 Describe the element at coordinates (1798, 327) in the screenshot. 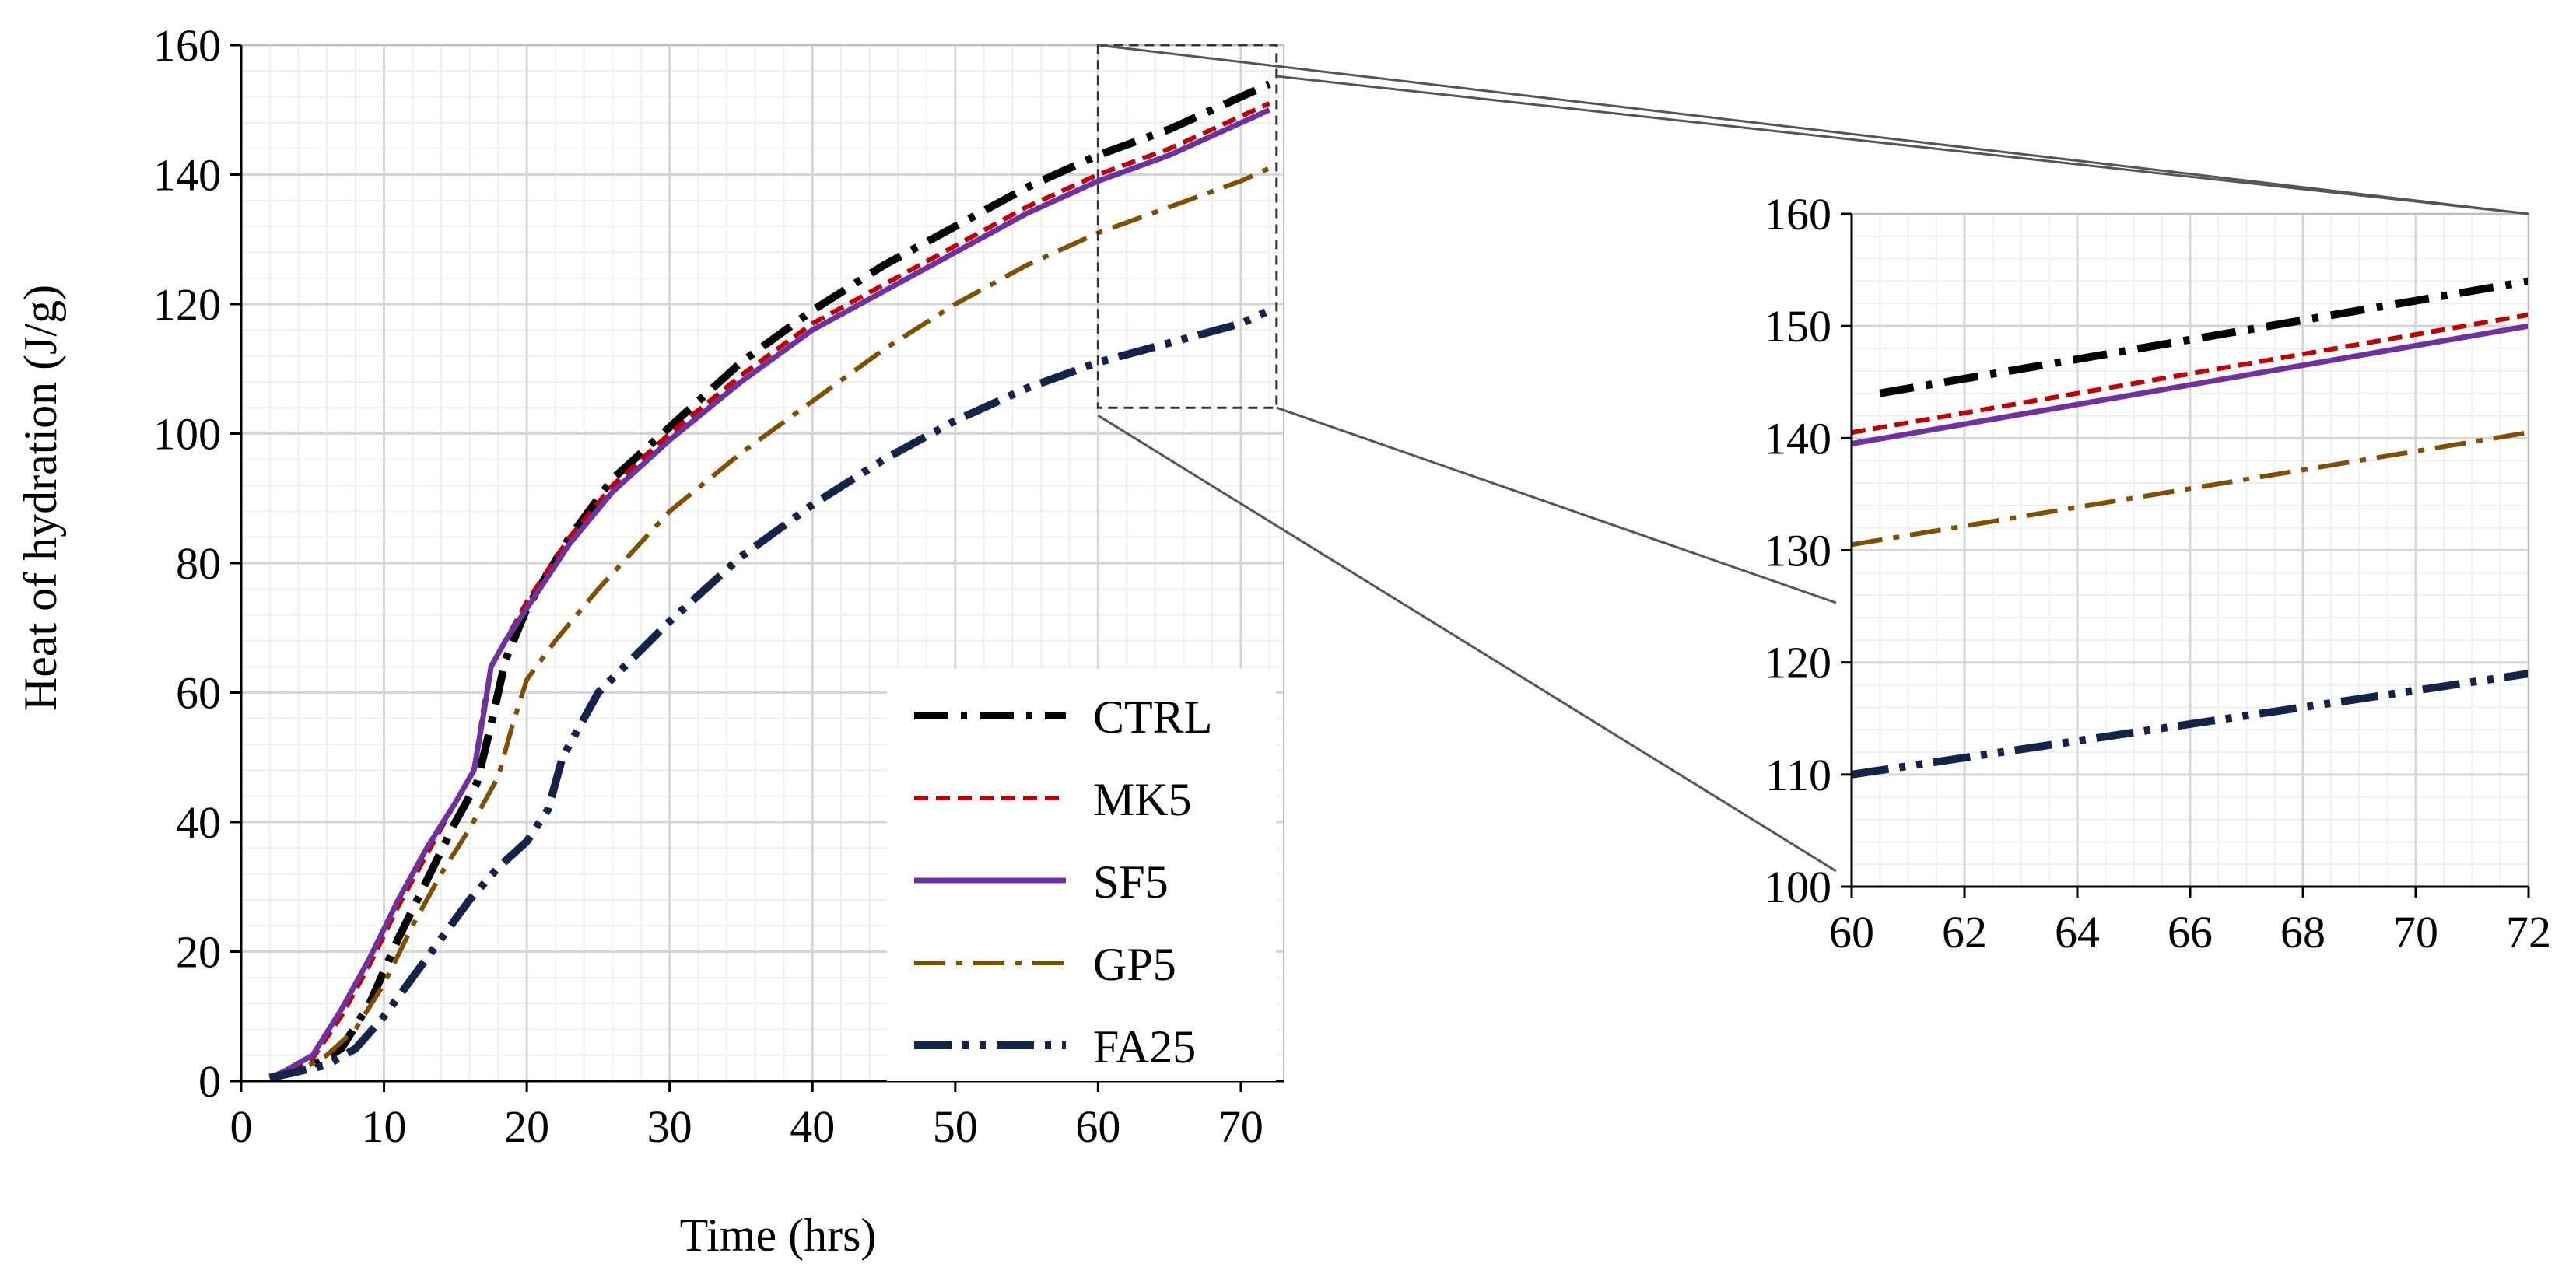

I see `y-tick-label: 150` at that location.